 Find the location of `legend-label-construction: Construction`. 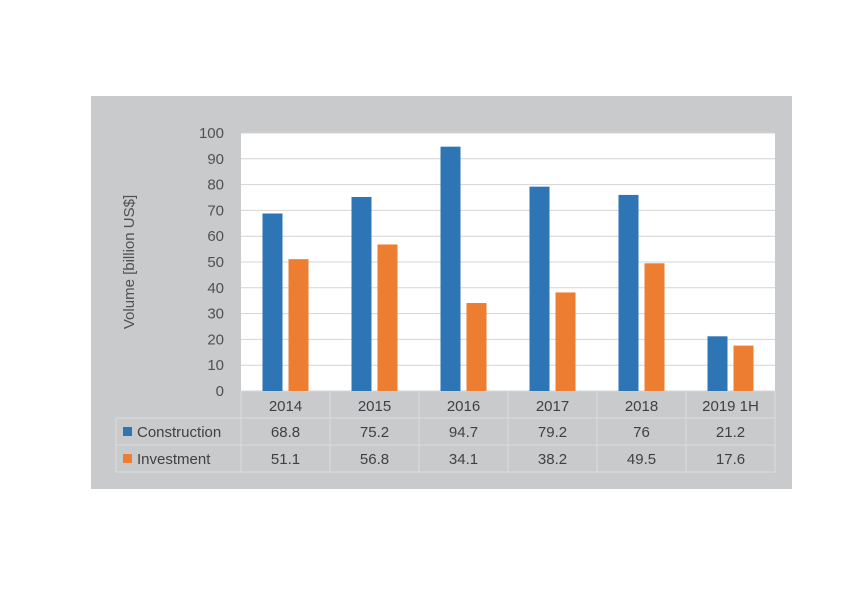

legend-label-construction: Construction is located at coordinates (179, 432).